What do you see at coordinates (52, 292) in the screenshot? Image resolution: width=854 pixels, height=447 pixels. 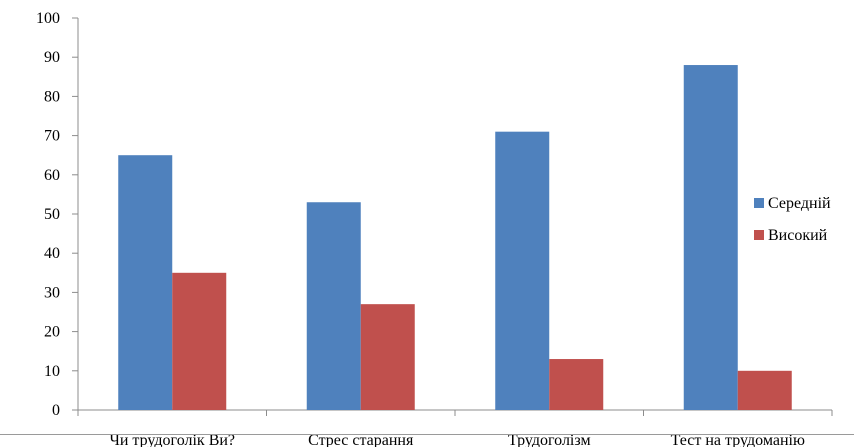 I see `y-tick-label: 30` at bounding box center [52, 292].